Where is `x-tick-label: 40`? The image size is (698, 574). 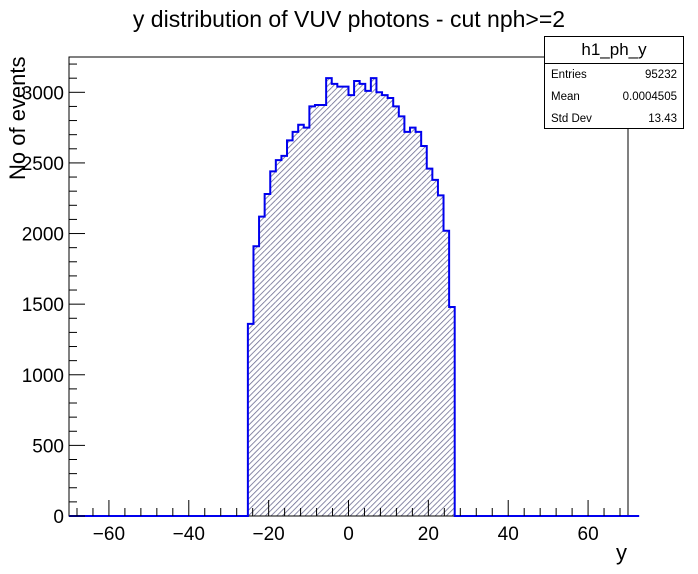 x-tick-label: 40 is located at coordinates (508, 534).